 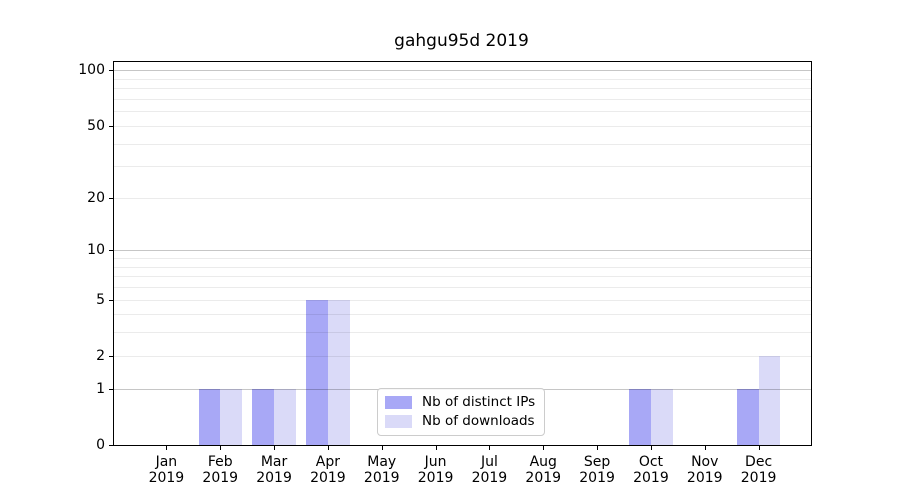 I want to click on x-tick-feb, so click(x=221, y=447).